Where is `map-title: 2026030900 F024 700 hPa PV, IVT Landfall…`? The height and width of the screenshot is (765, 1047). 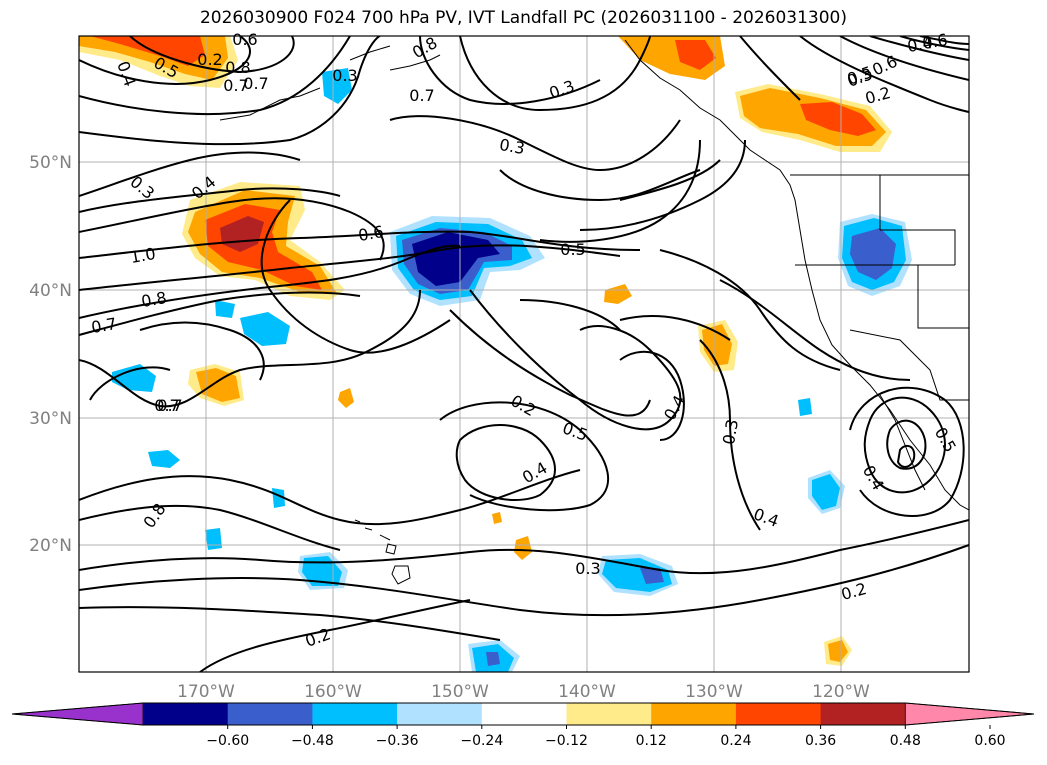 map-title: 2026030900 F024 700 hPa PV, IVT Landfall… is located at coordinates (523, 18).